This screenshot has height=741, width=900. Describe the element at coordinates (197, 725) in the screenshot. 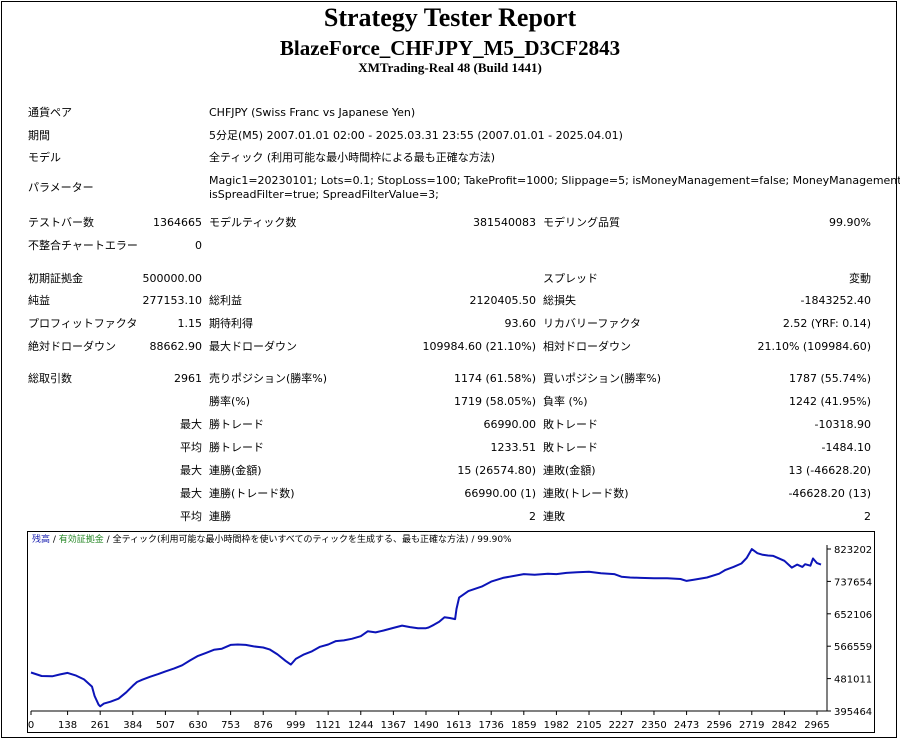

I see `x-tick-label: 630` at that location.